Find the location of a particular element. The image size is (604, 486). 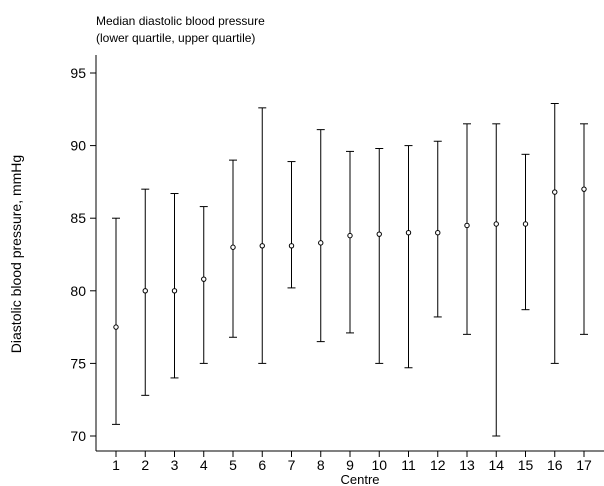

x-tick-label-16: 16 is located at coordinates (555, 465).